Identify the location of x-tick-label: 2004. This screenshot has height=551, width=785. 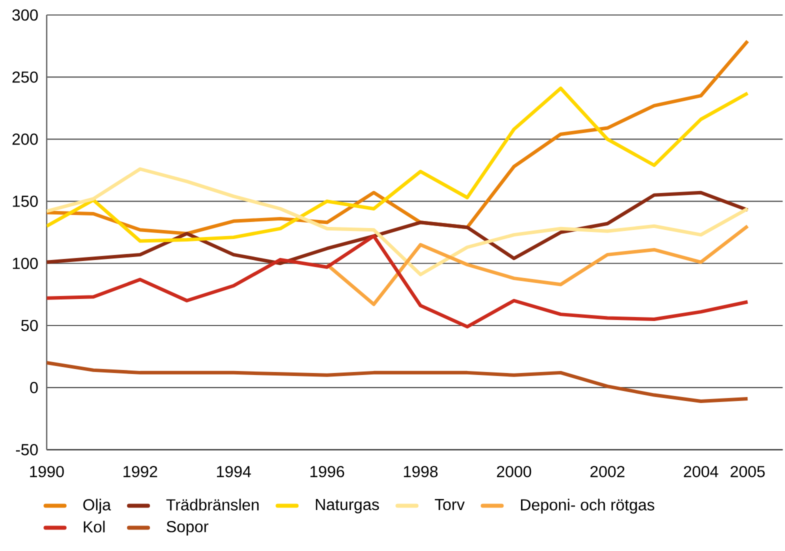
(701, 472).